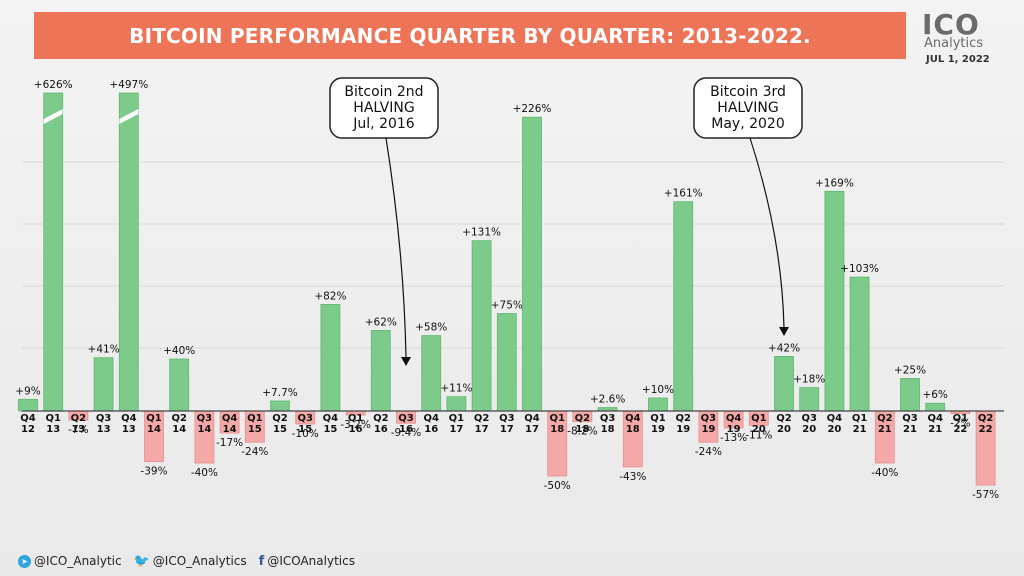  I want to click on telegram-icon: ➤, so click(24, 561).